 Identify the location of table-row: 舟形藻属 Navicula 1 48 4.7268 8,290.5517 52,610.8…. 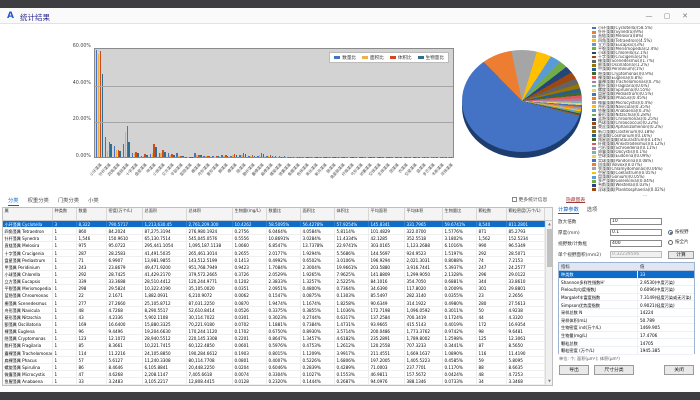
(274, 310).